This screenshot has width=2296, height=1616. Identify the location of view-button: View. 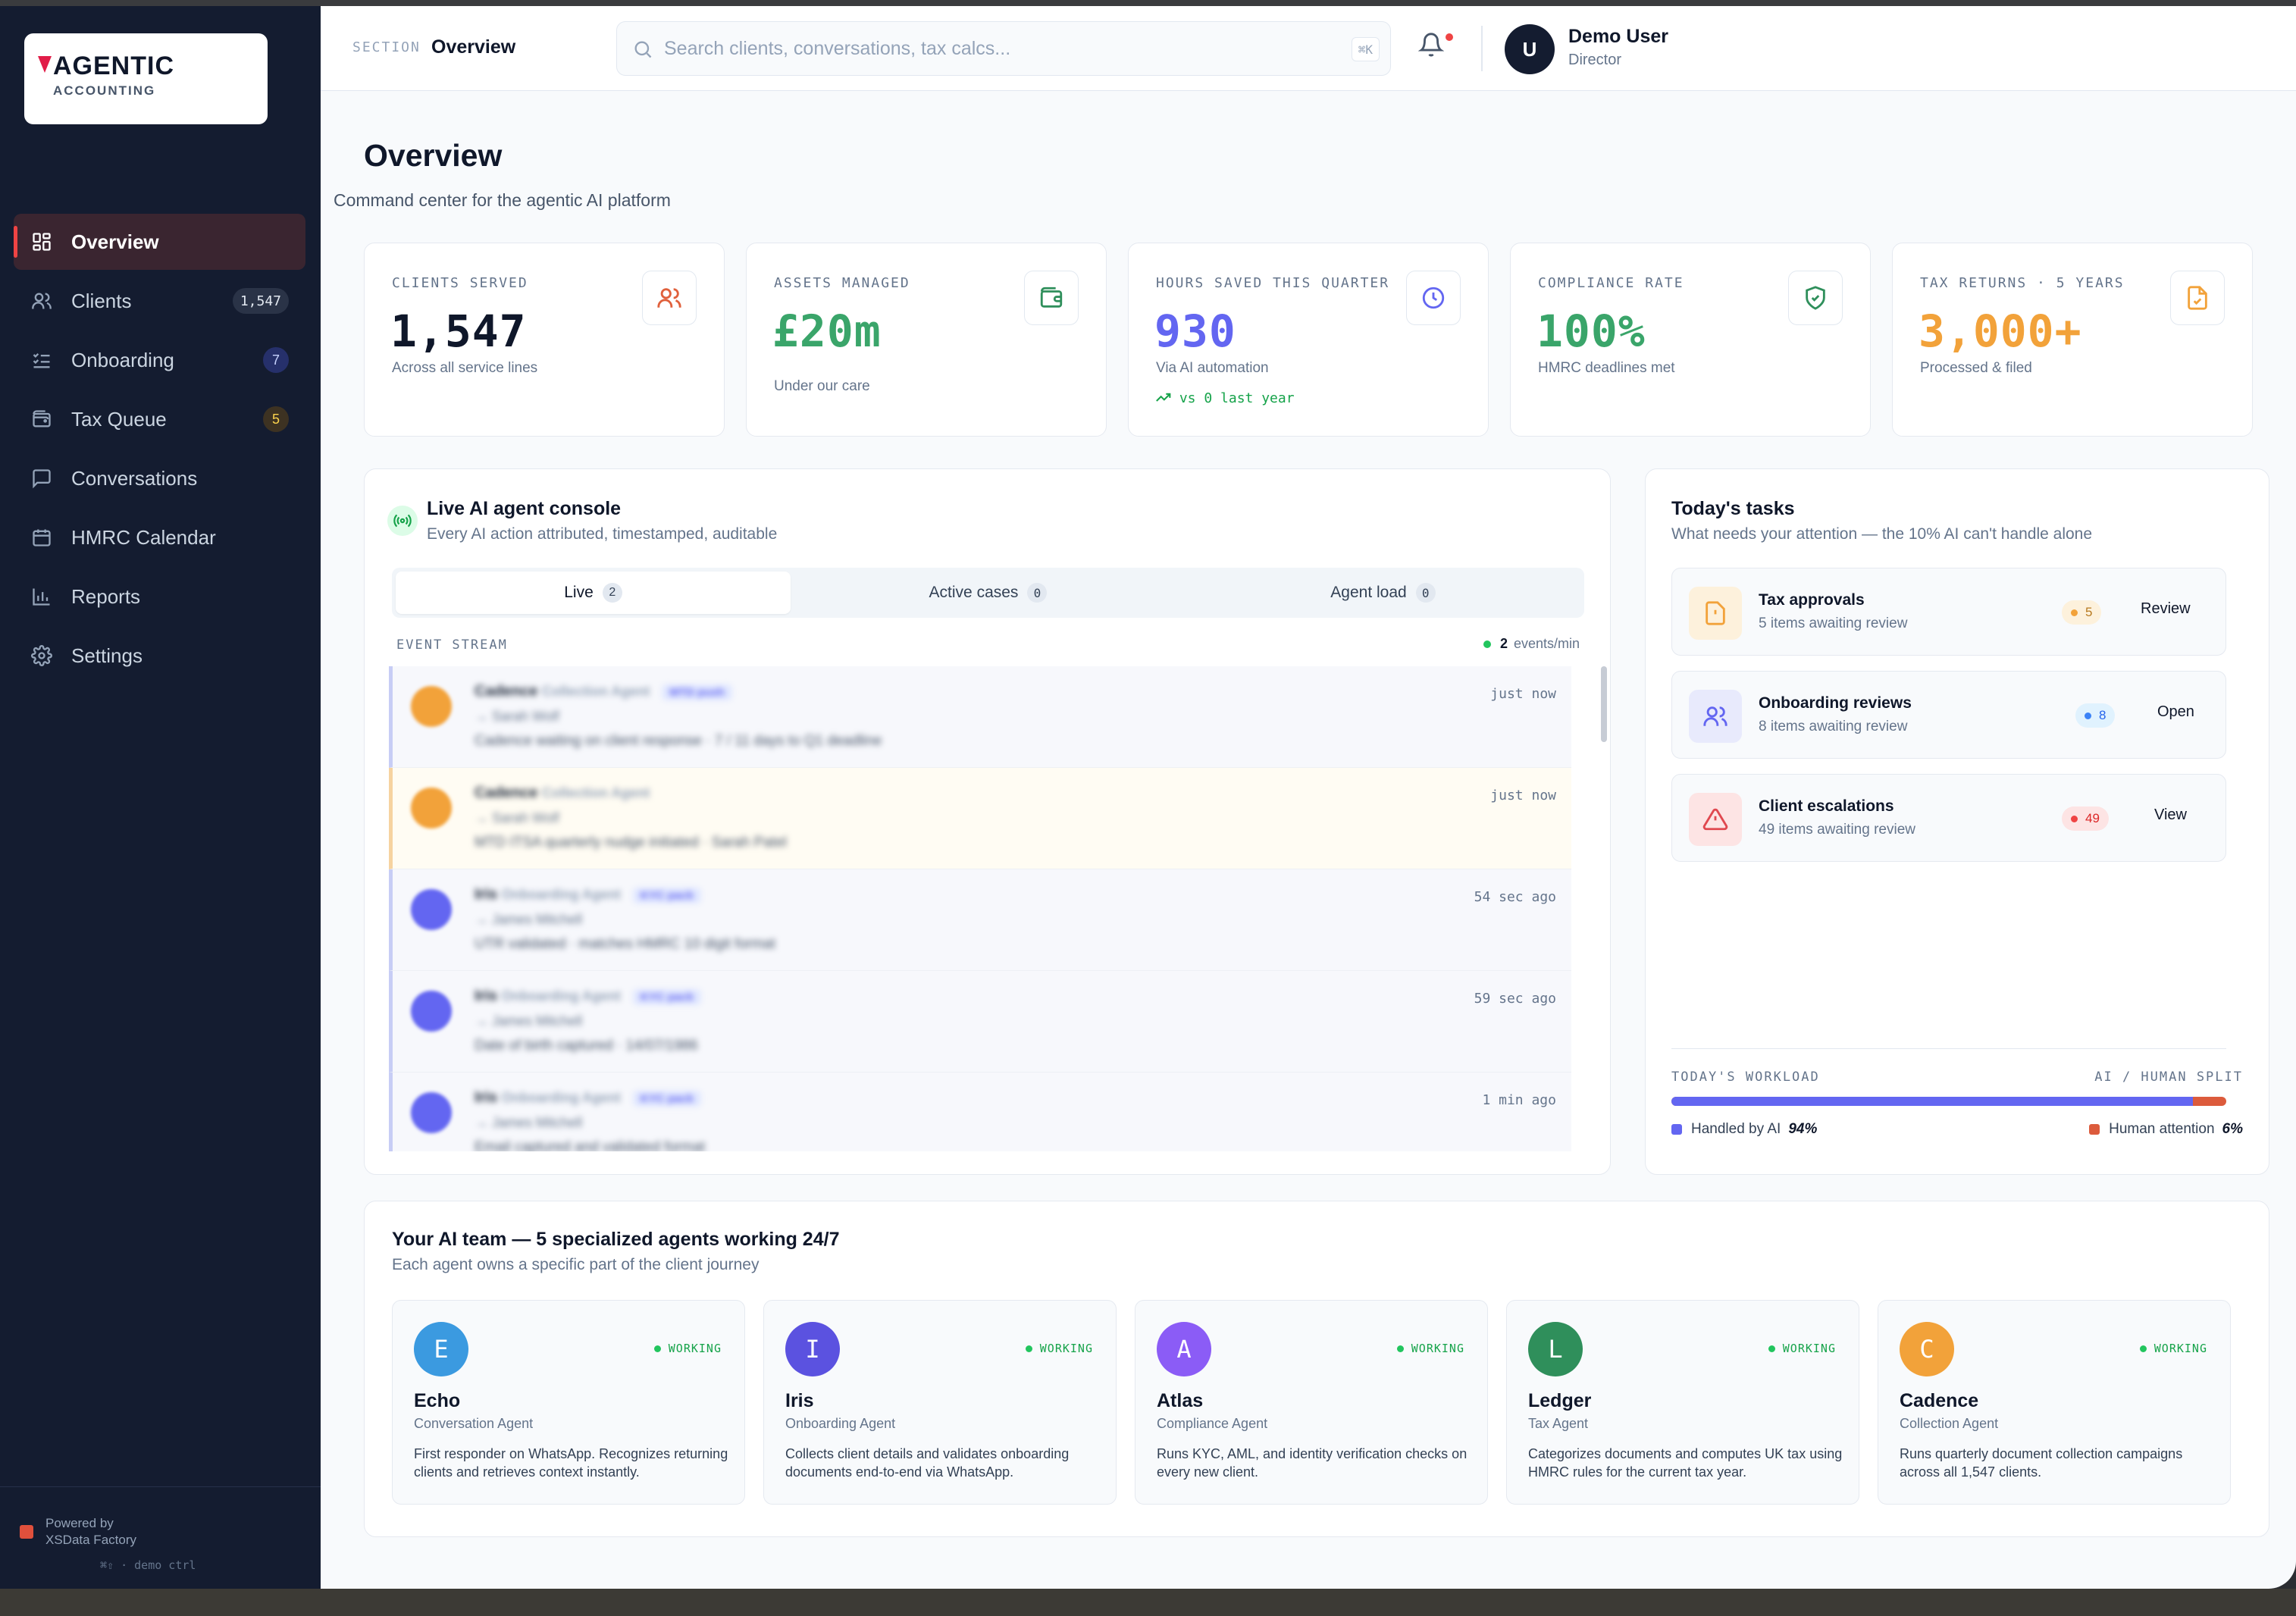
(2170, 814).